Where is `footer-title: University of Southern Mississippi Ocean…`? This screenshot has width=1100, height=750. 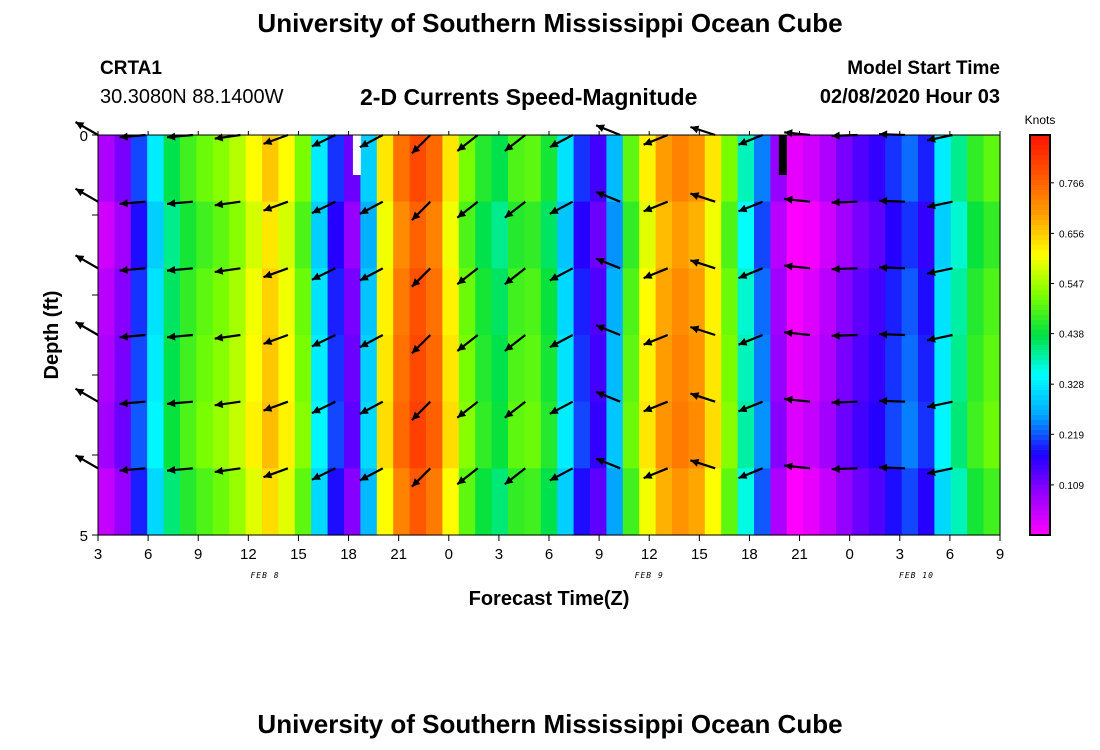
footer-title: University of Southern Mississippi Ocean… is located at coordinates (550, 724).